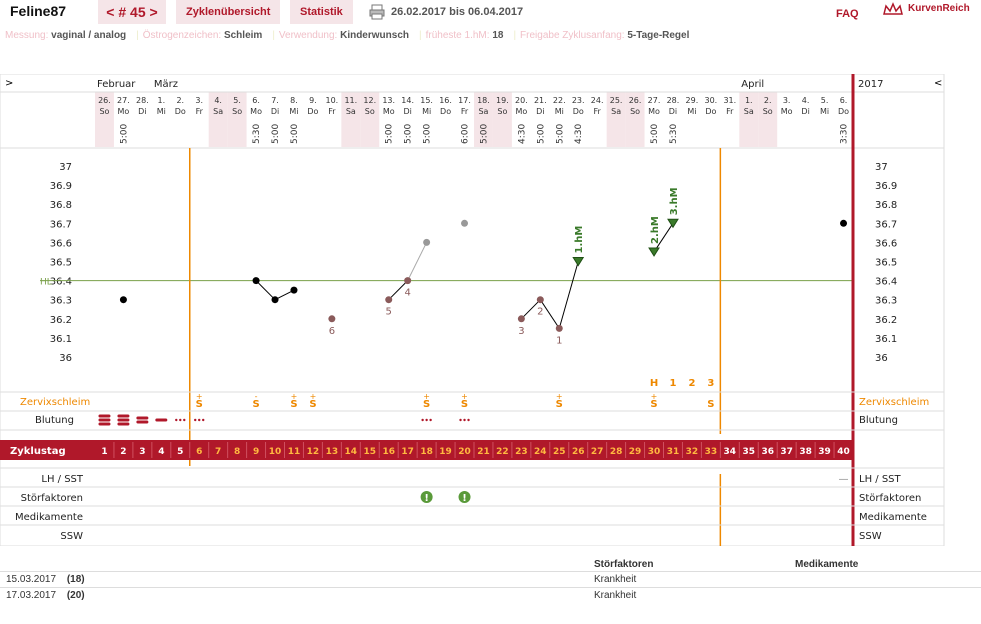  Describe the element at coordinates (309, 35) in the screenshot. I see `info-key: Verwendung:` at that location.